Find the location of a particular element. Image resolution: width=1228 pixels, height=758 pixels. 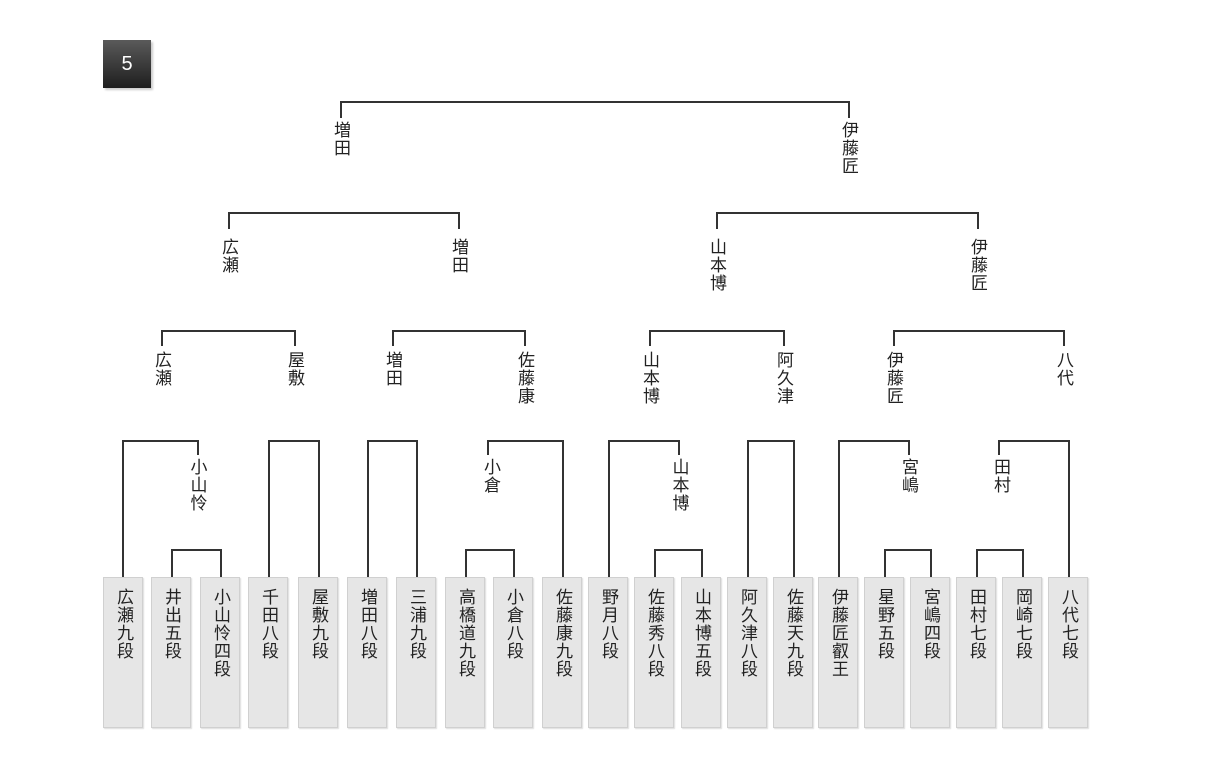

player-name: 佐藤康九段 is located at coordinates (562, 633).